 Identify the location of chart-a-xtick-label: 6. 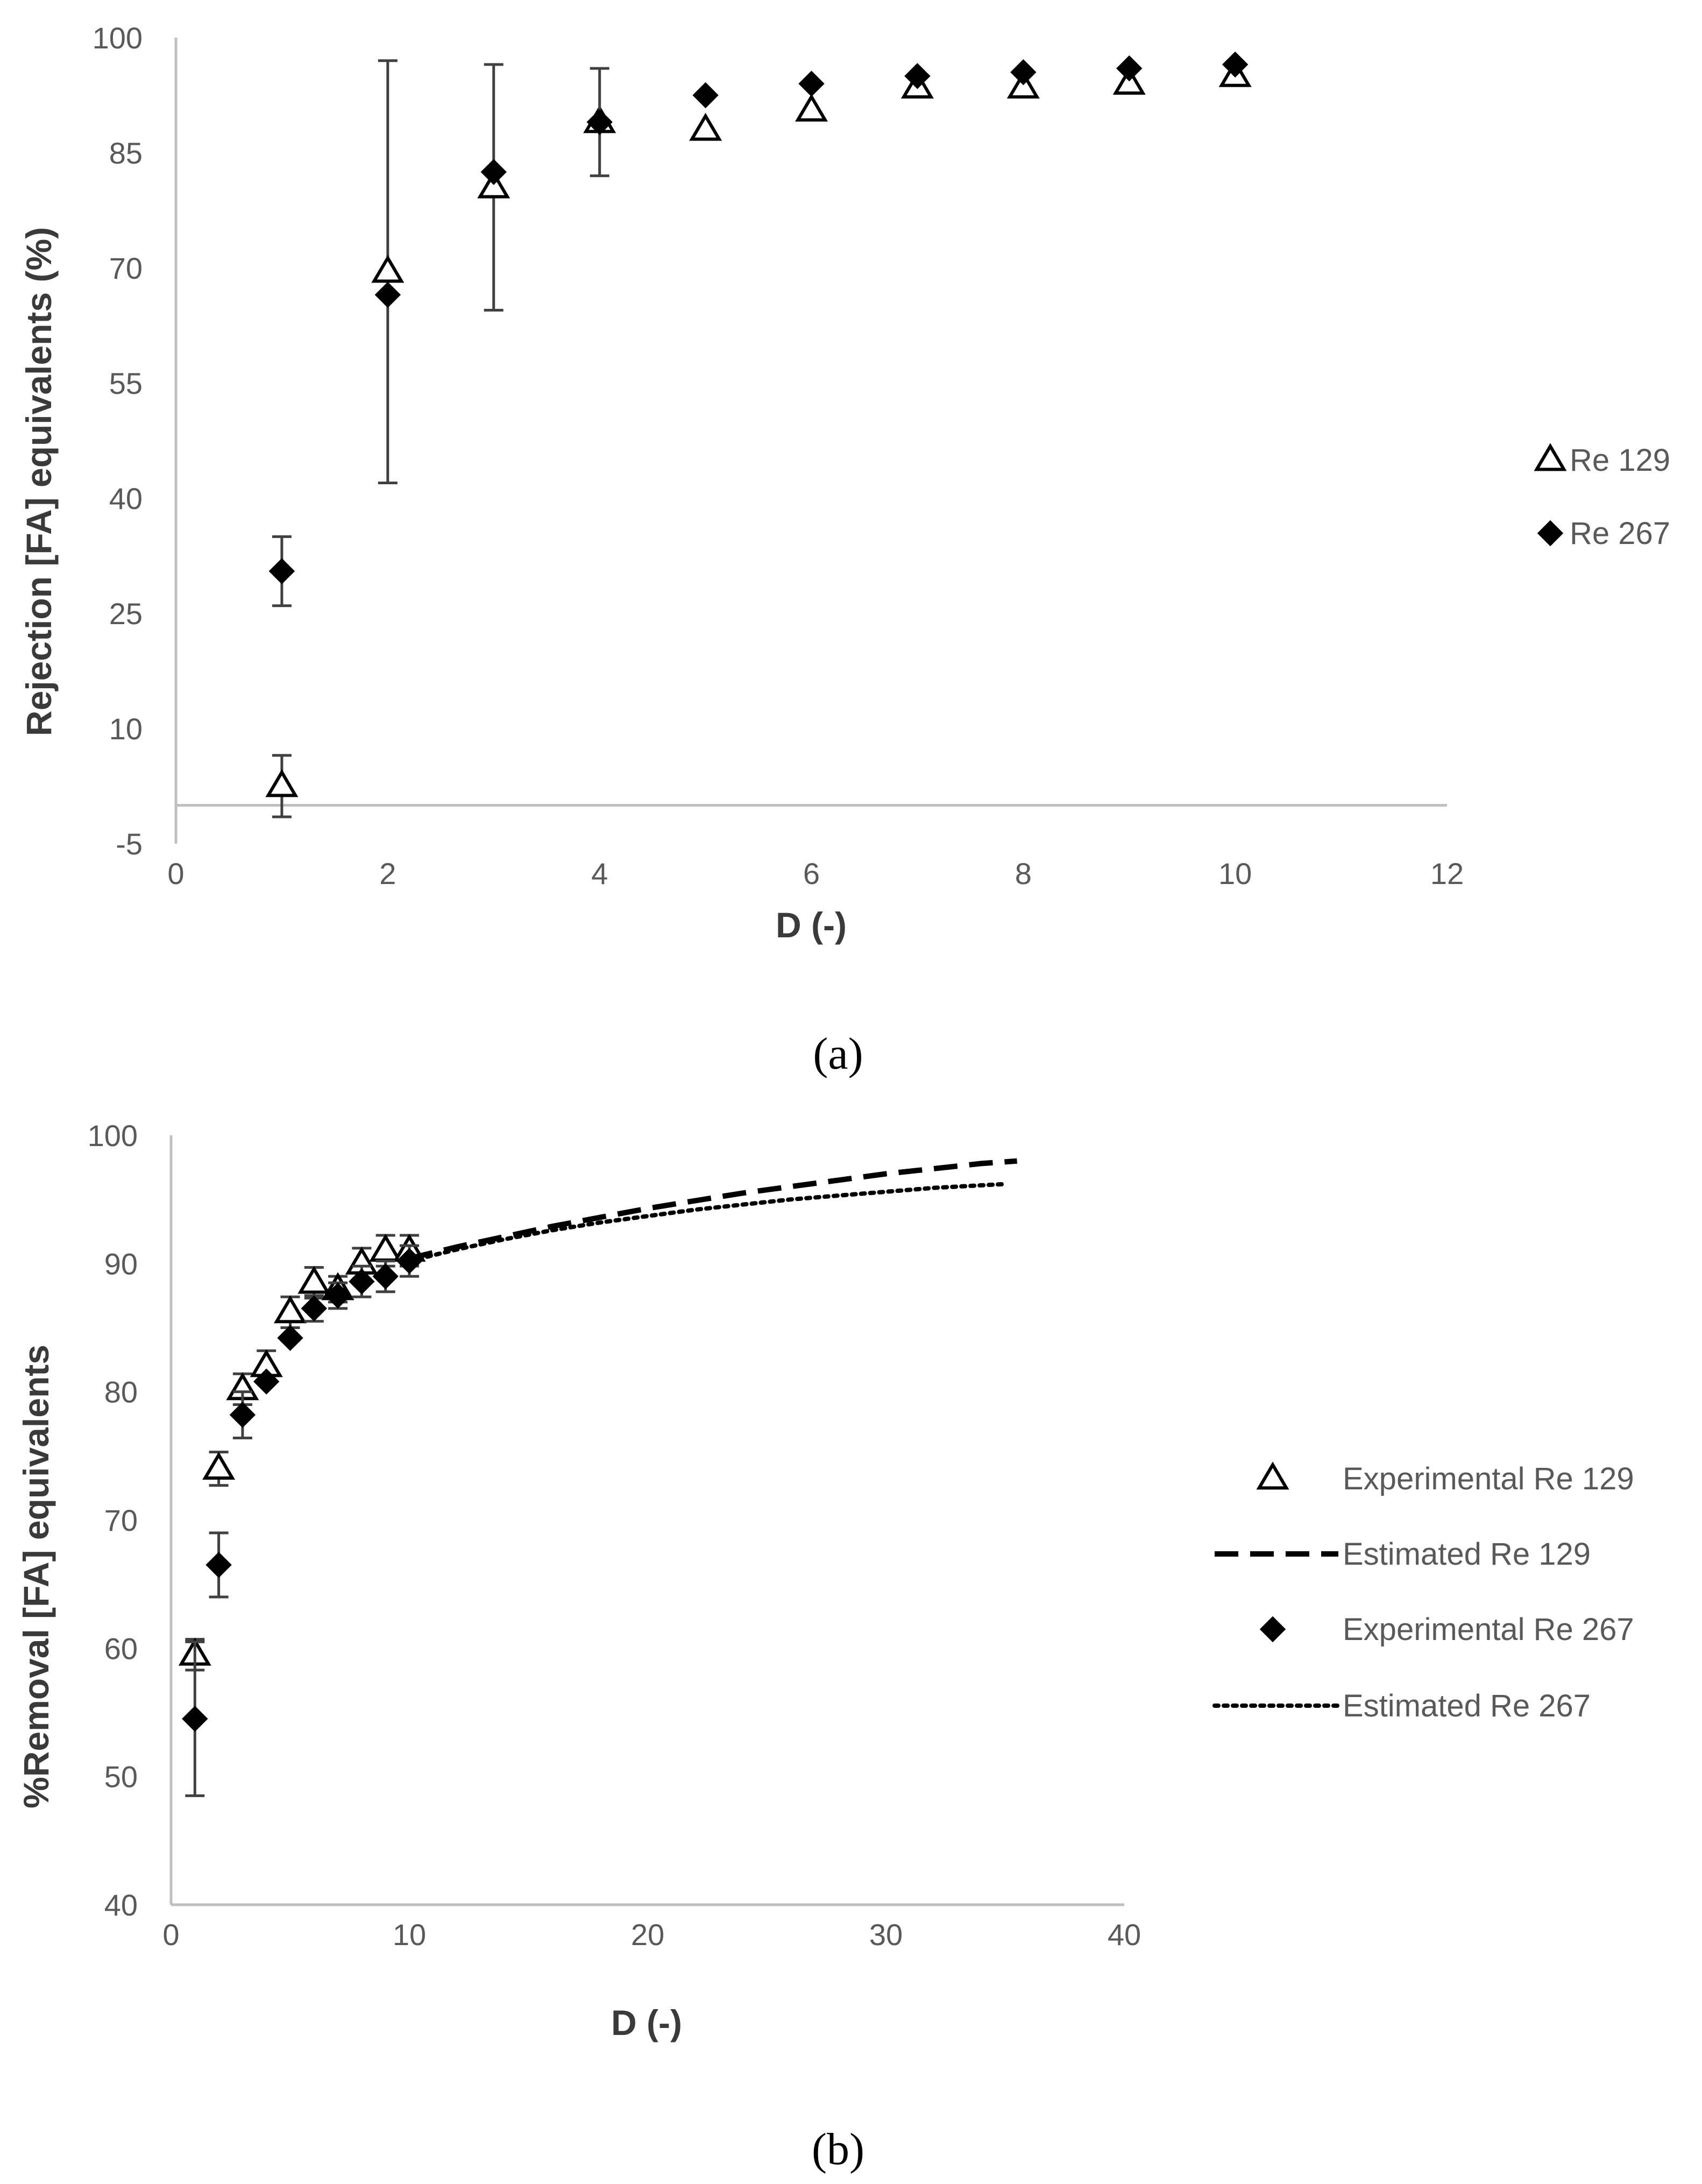
(811, 874).